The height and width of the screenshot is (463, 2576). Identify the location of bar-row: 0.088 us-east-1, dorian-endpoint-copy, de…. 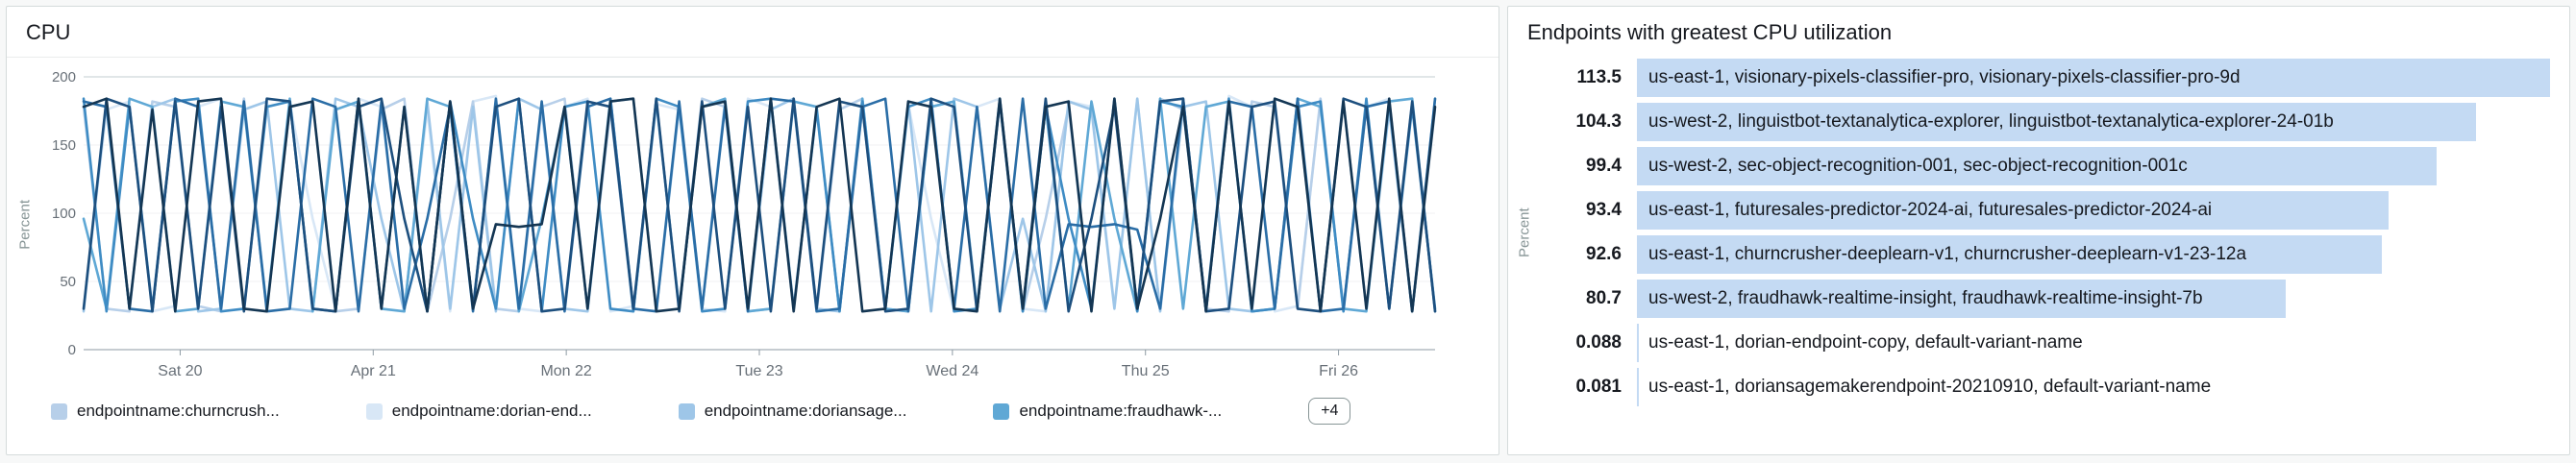
(2045, 343).